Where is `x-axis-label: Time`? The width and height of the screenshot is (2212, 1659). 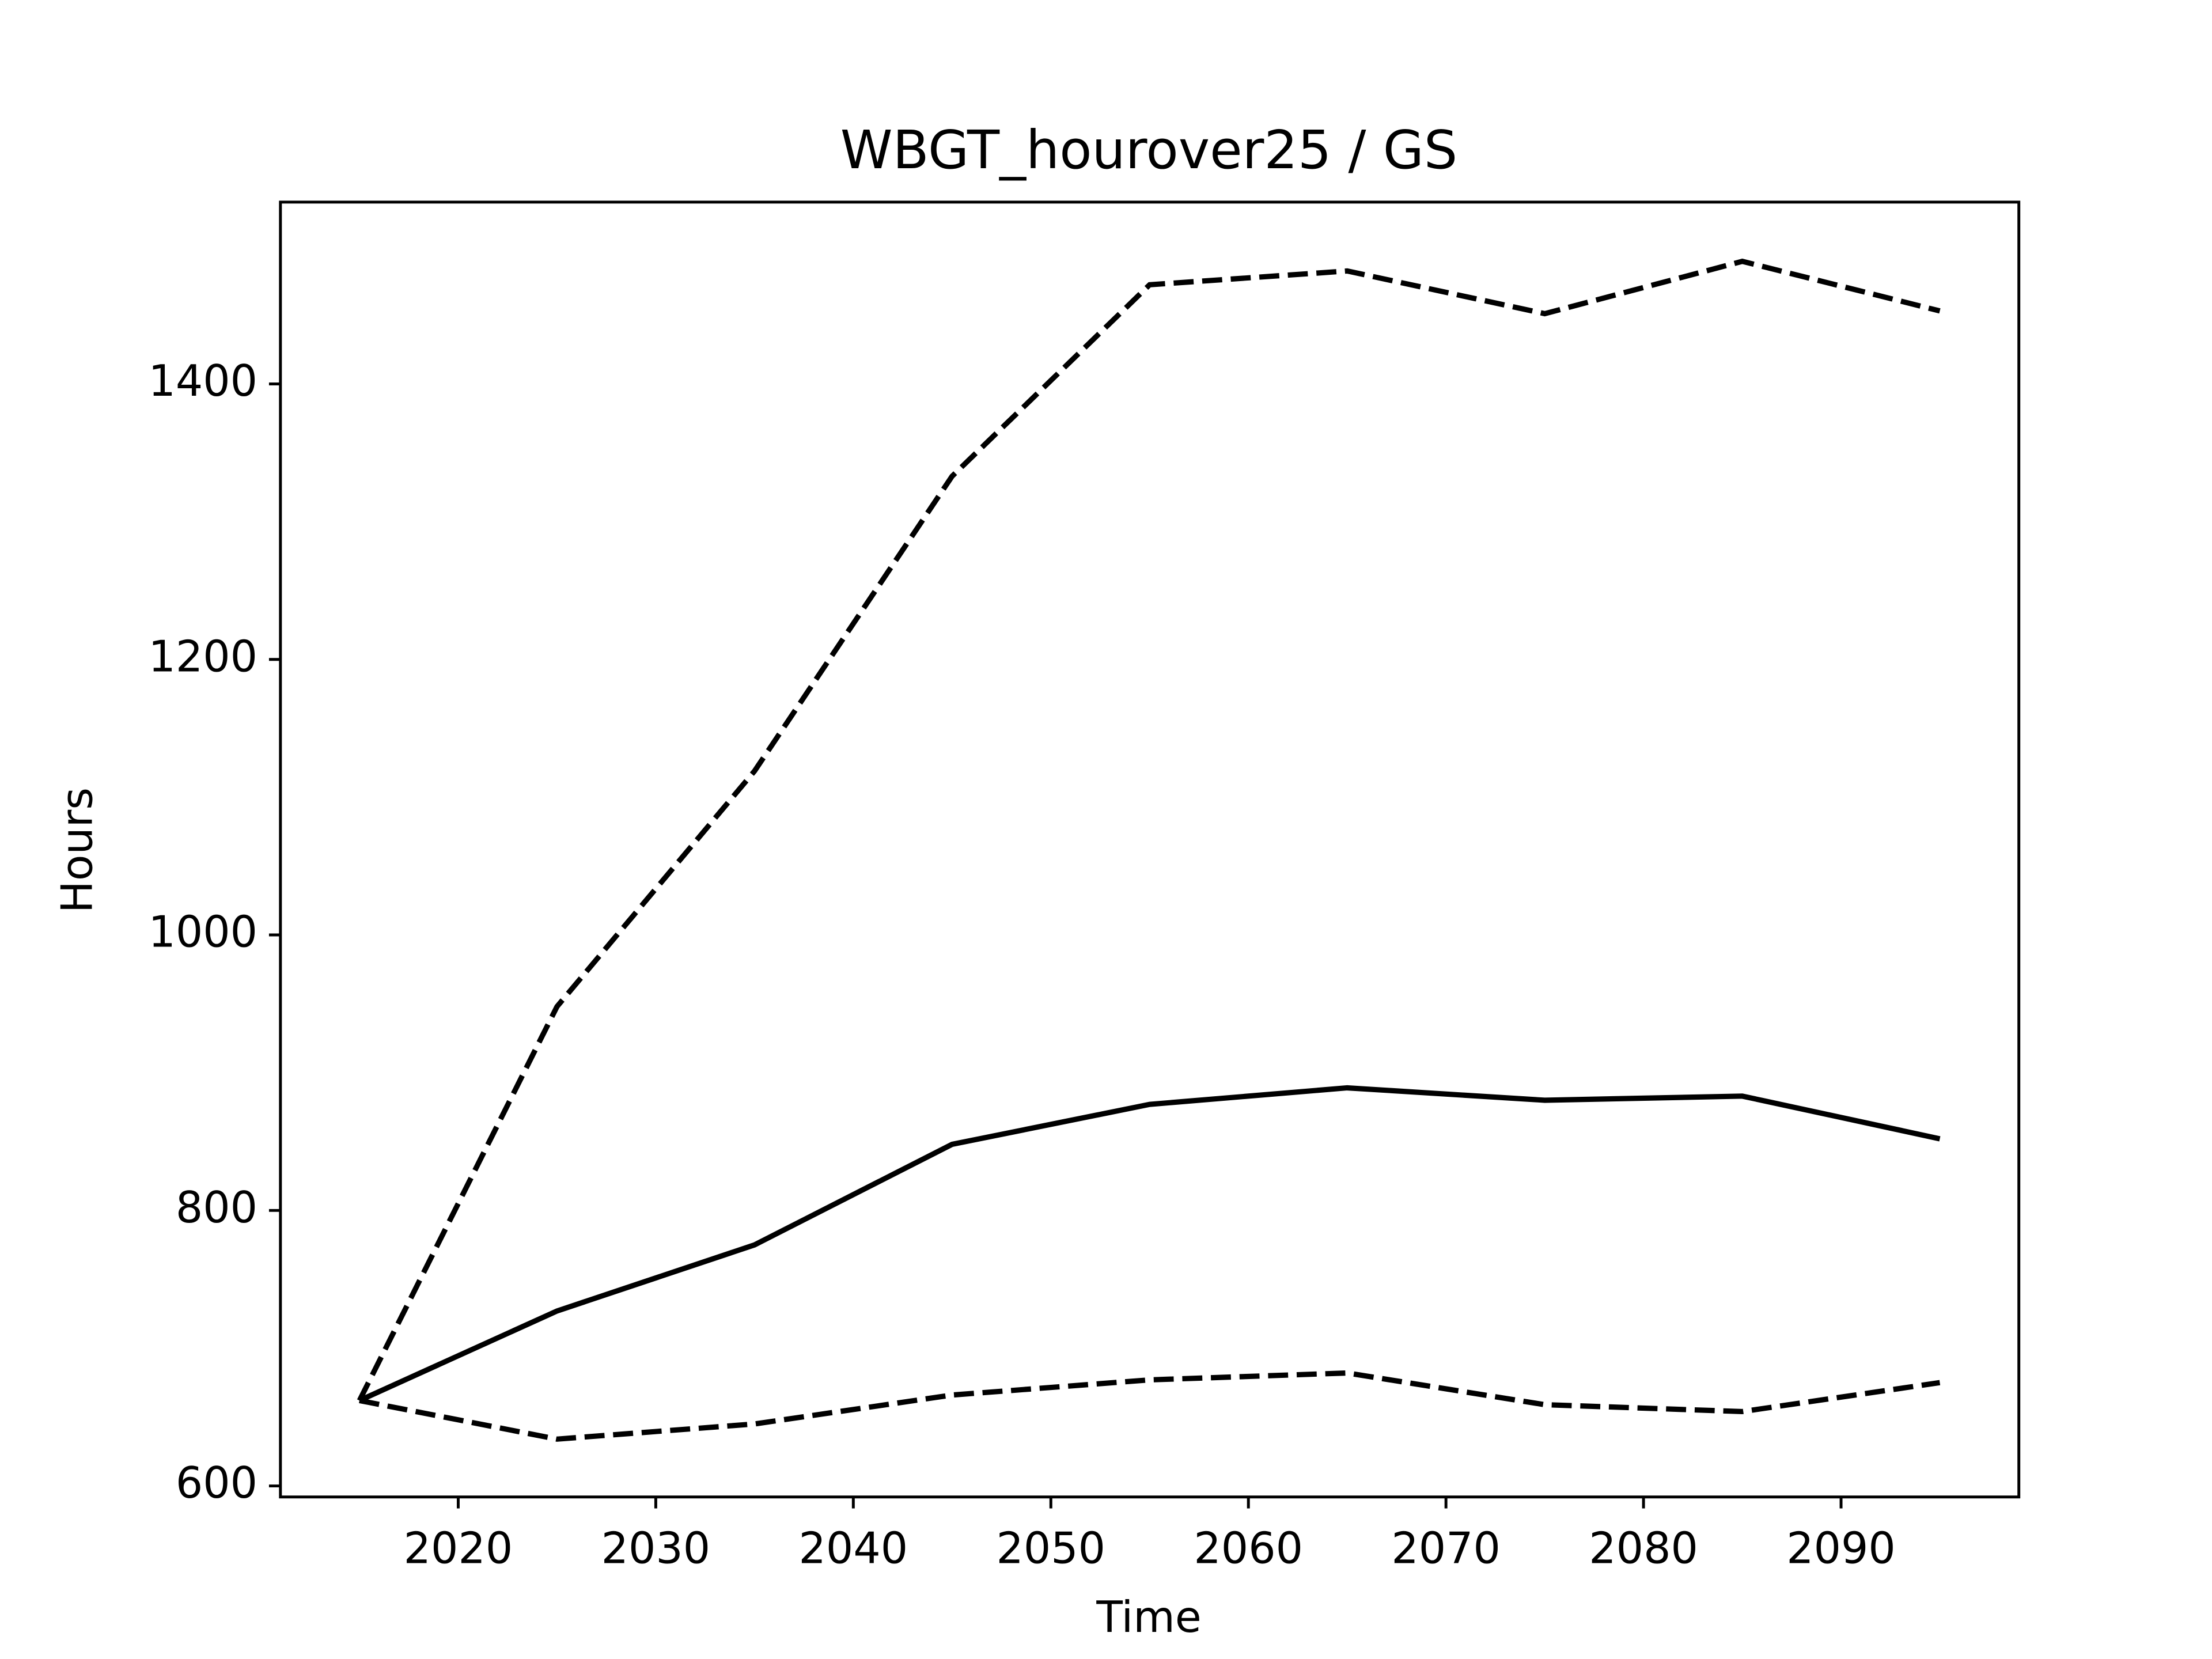 x-axis-label: Time is located at coordinates (1148, 1617).